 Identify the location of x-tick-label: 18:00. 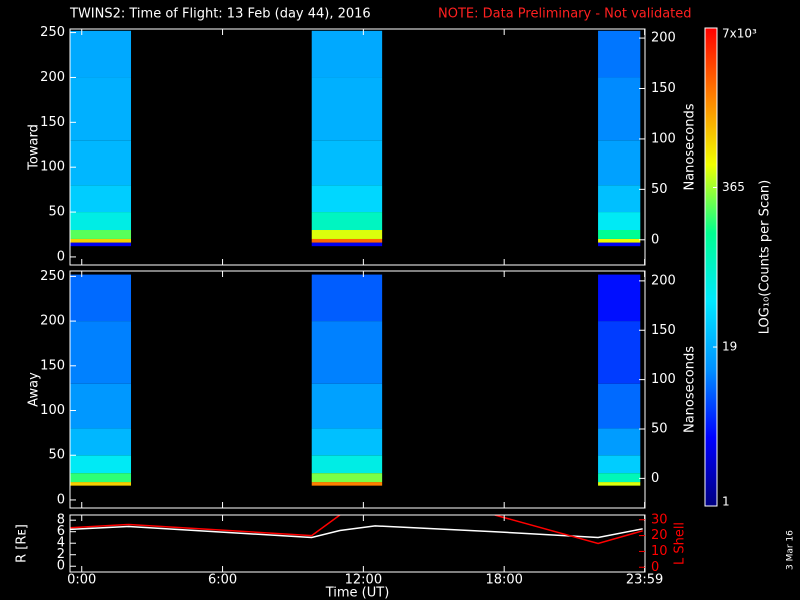
(503, 580).